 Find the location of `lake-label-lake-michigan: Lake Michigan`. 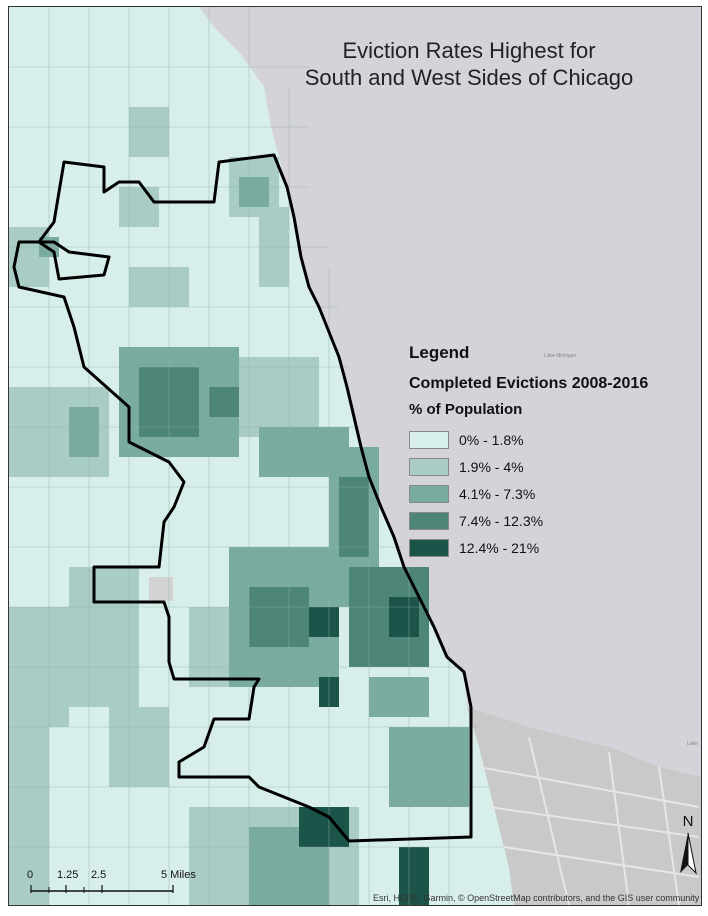

lake-label-lake-michigan: Lake Michigan is located at coordinates (560, 356).